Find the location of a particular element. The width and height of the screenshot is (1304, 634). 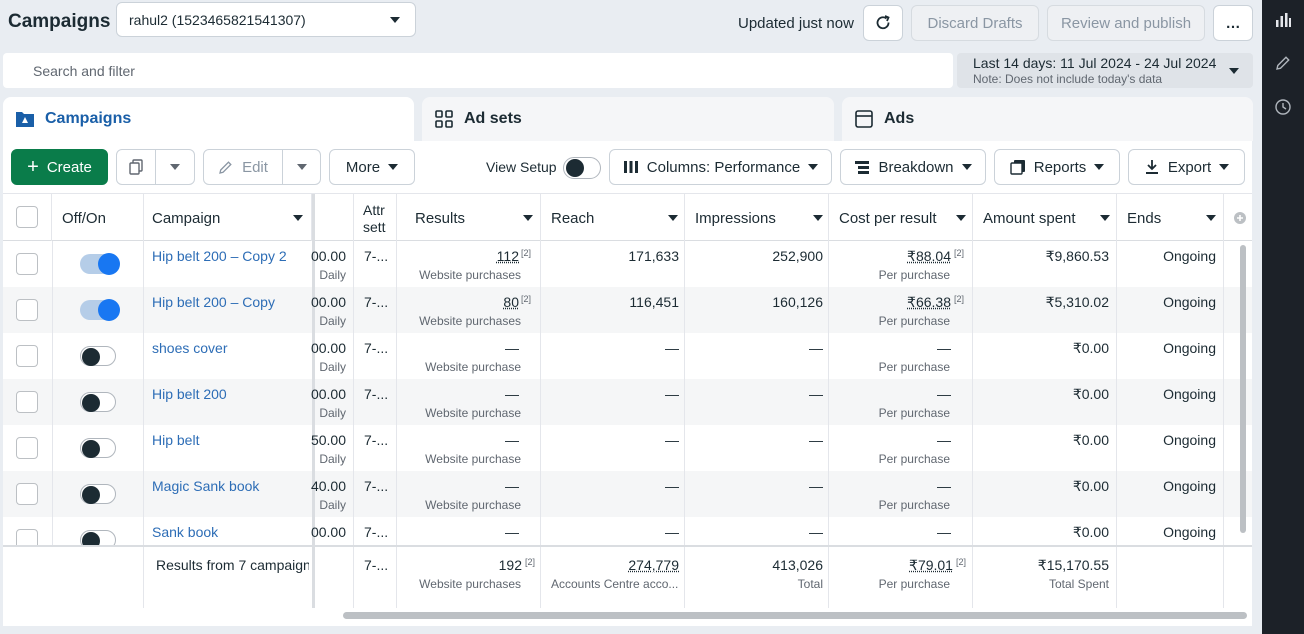

columns-button: Columns: Performance is located at coordinates (720, 167).